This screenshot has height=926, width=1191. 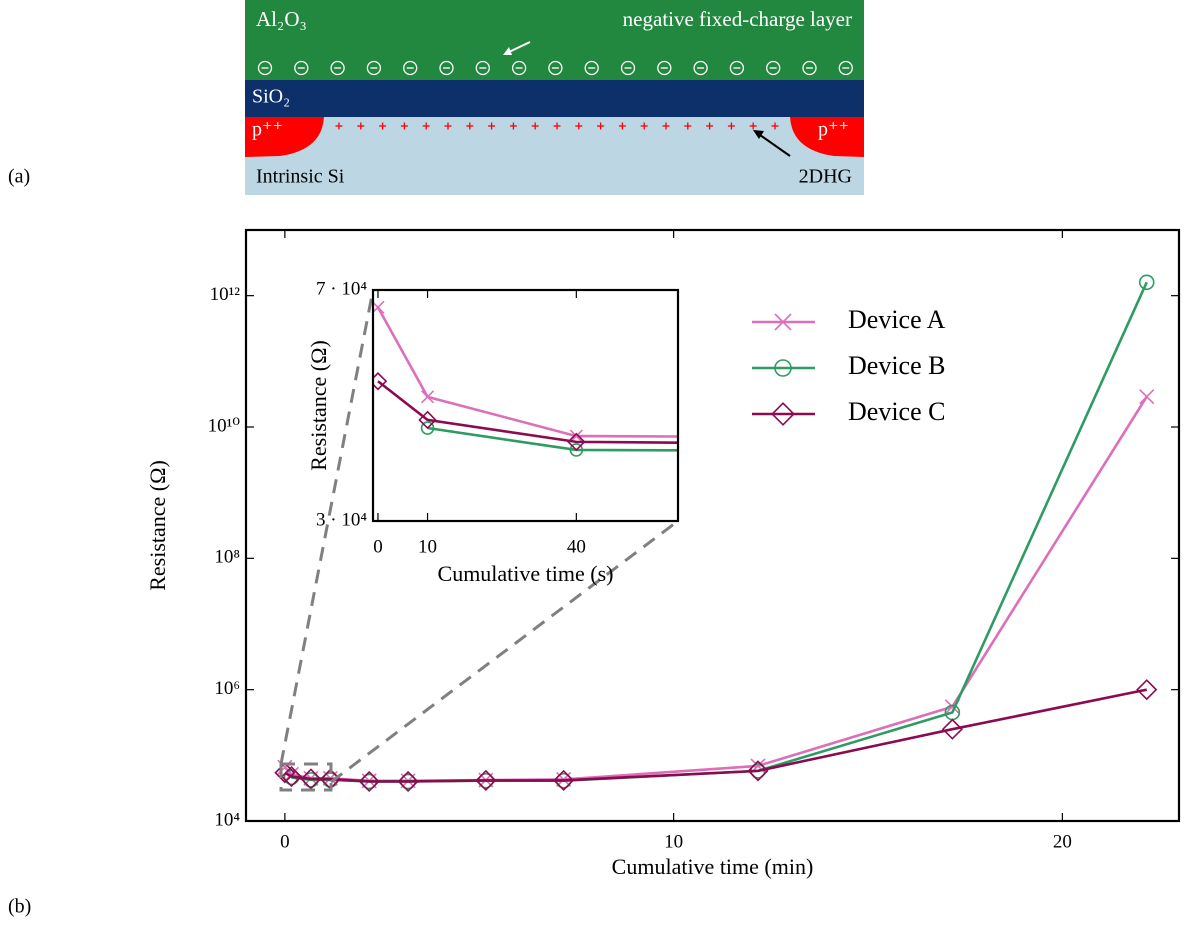 What do you see at coordinates (19, 907) in the screenshot?
I see `panel-label: (b)` at bounding box center [19, 907].